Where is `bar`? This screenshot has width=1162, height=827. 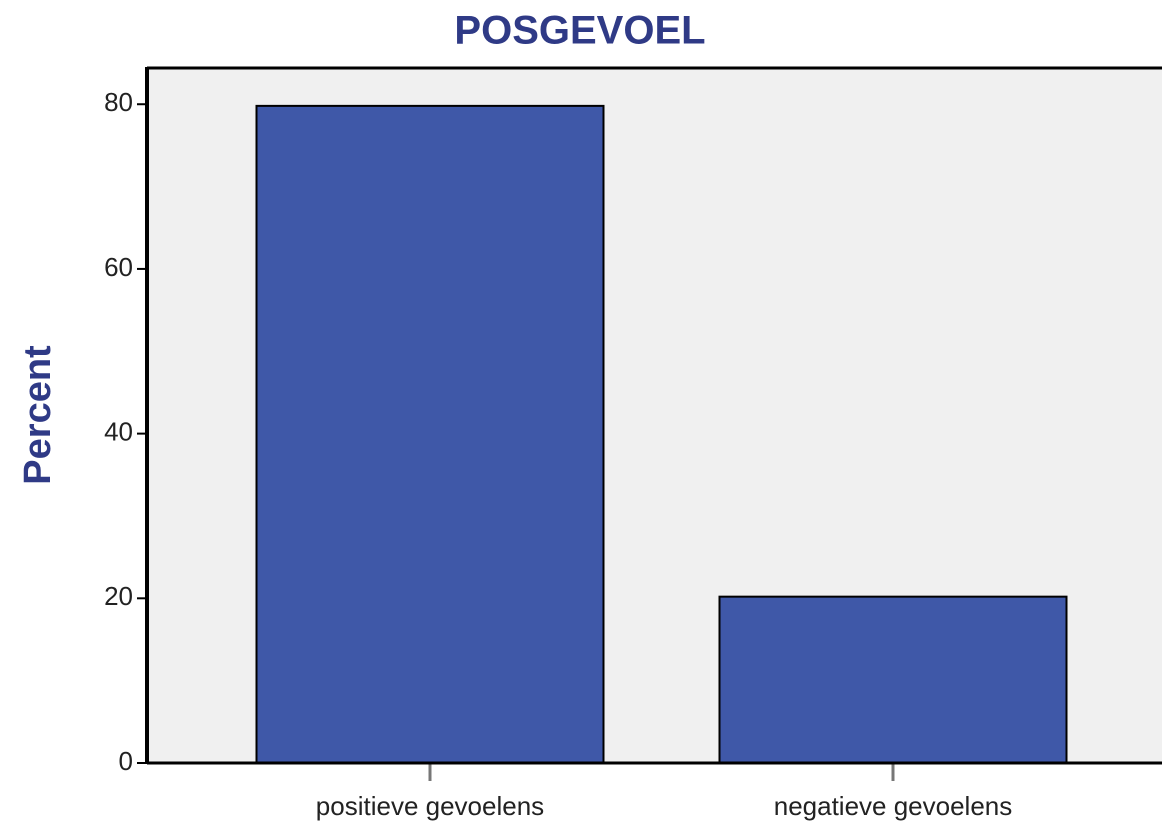 bar is located at coordinates (893, 679).